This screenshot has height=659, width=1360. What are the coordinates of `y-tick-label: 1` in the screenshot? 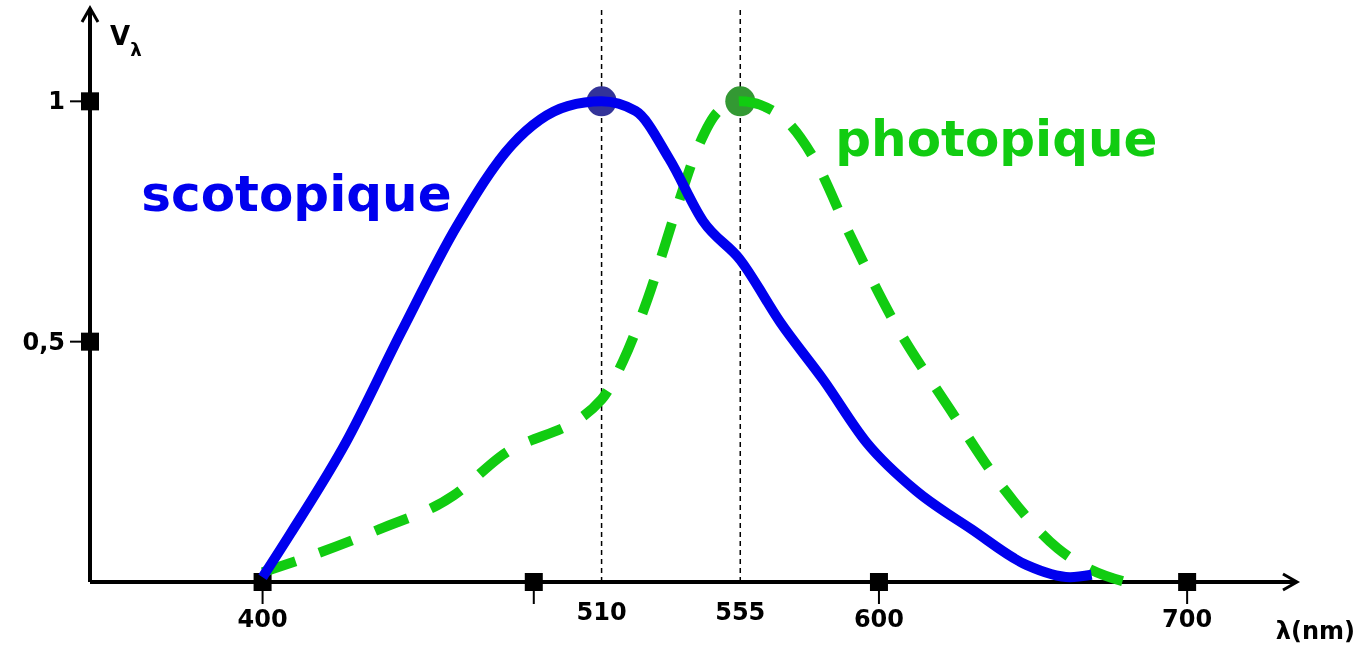 It's located at (56, 101).